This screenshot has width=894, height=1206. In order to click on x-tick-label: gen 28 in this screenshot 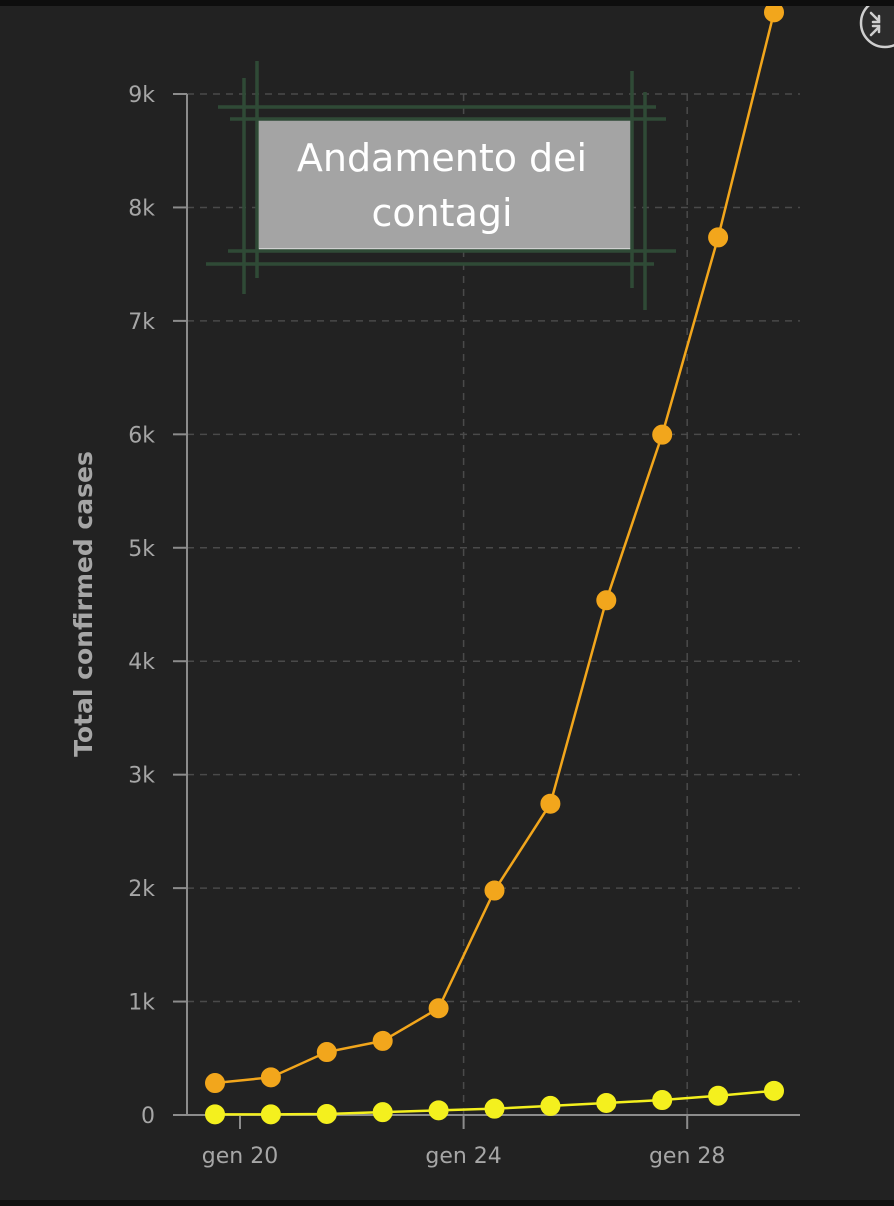, I will do `click(687, 1156)`.